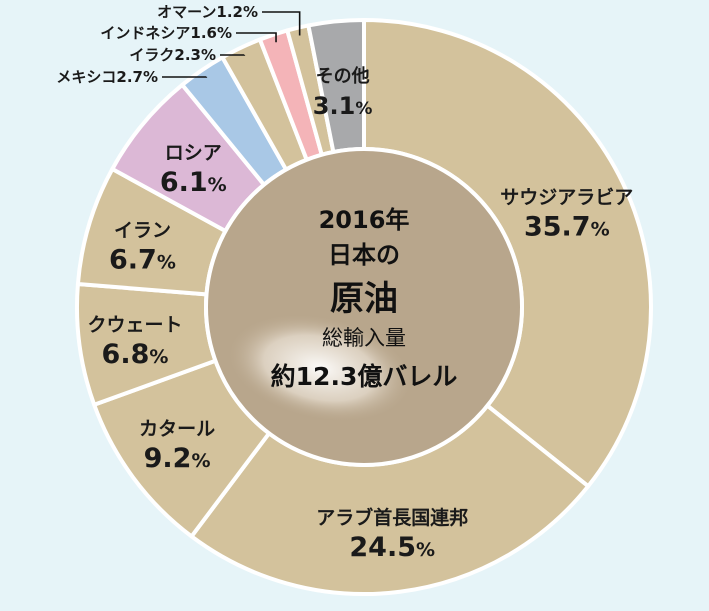 The image size is (709, 611). I want to click on center-year: 2016年, so click(364, 220).